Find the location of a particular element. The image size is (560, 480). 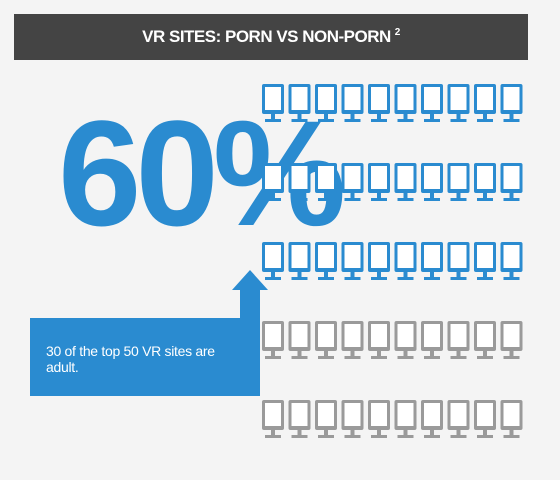

callout-arrow-shape is located at coordinates (149, 333).